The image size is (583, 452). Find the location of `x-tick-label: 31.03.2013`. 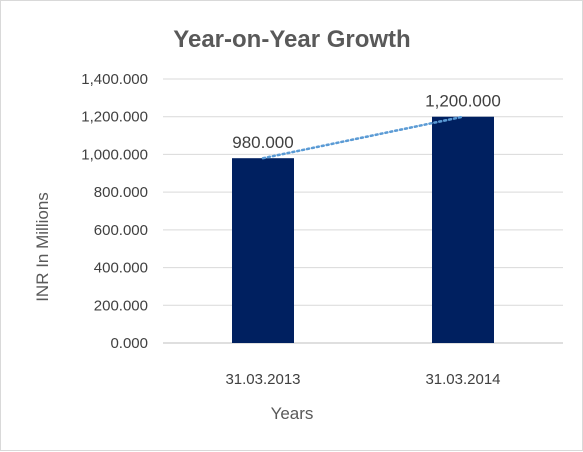

x-tick-label: 31.03.2013 is located at coordinates (262, 379).